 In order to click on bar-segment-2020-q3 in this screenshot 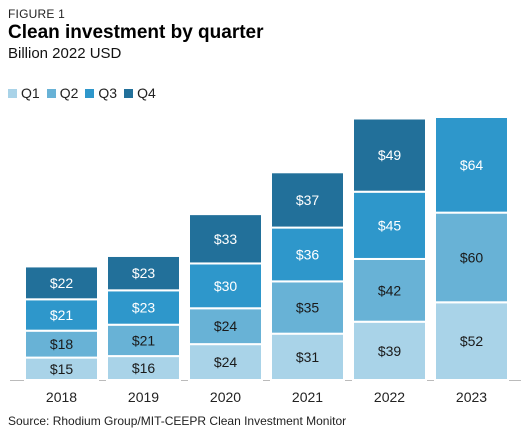, I will do `click(225, 286)`.